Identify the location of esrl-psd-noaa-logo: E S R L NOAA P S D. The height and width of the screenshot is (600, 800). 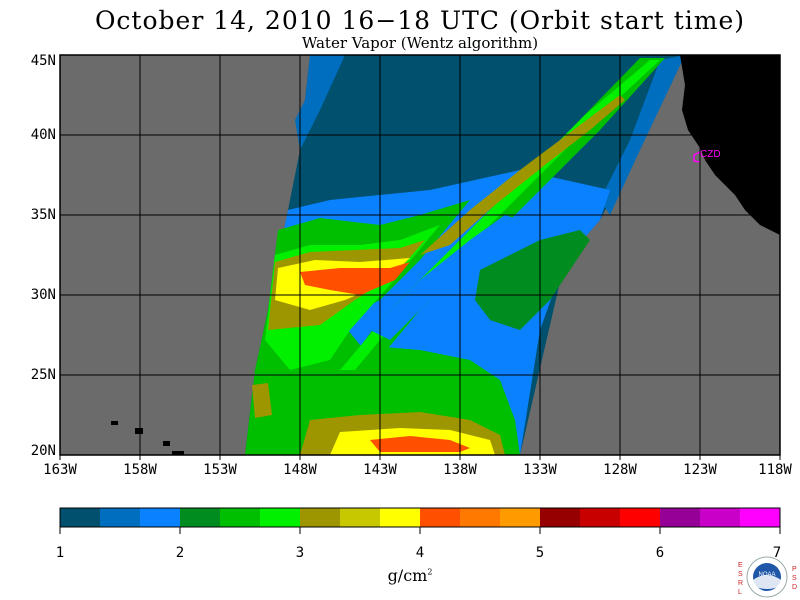
(767, 577).